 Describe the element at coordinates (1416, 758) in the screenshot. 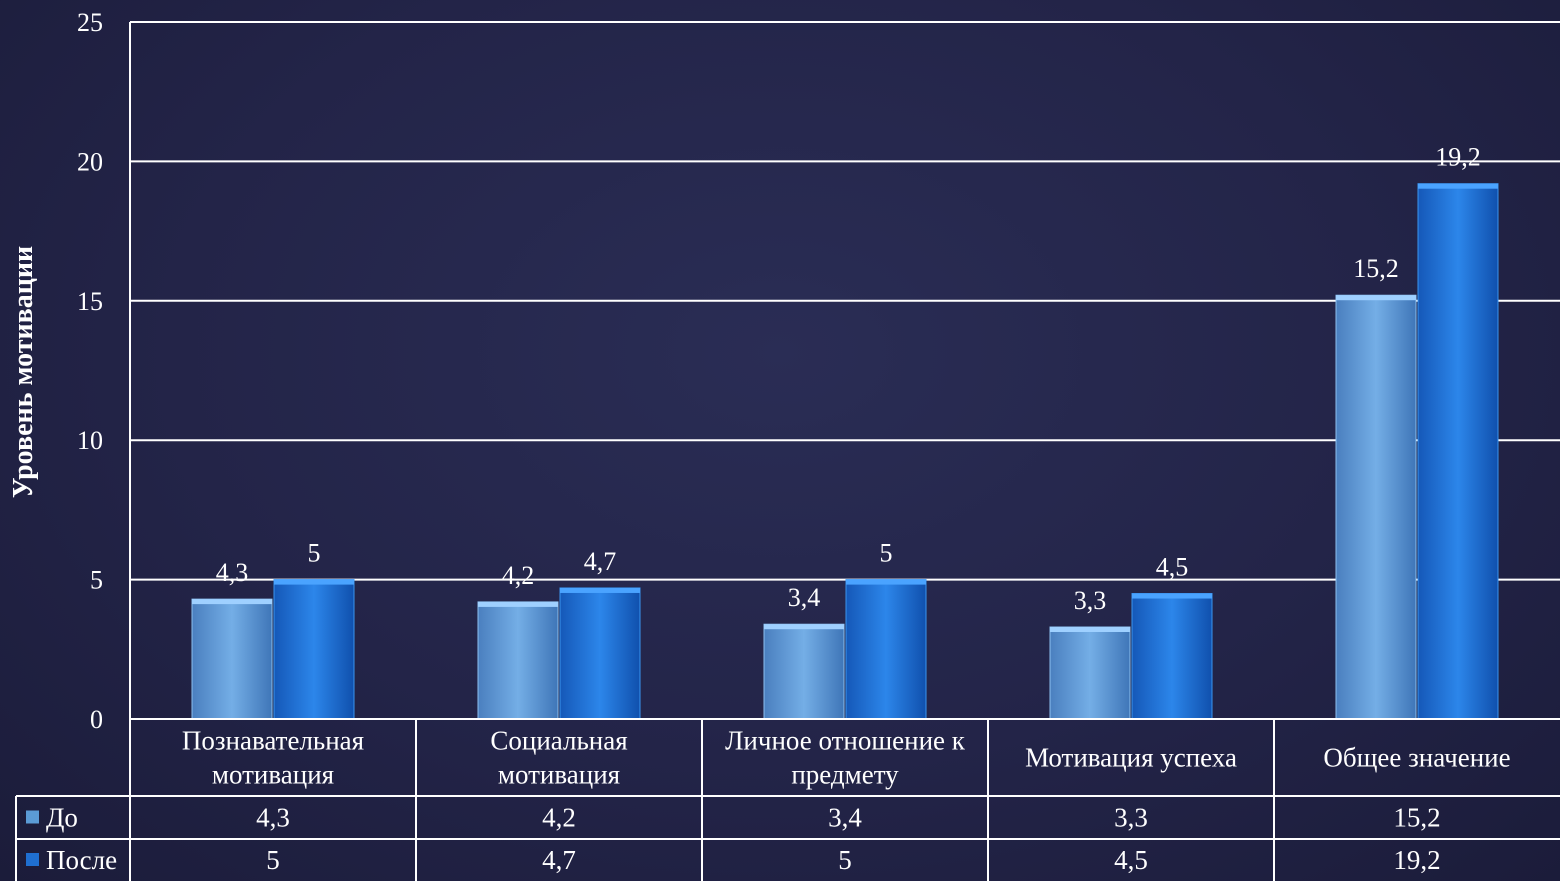

I see `category-label: Общее значение` at that location.